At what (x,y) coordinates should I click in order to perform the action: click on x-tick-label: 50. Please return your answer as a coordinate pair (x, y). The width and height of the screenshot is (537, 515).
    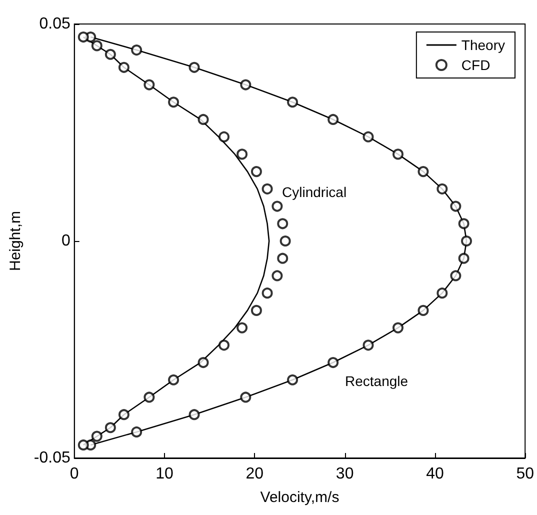
    Looking at the image, I should click on (525, 474).